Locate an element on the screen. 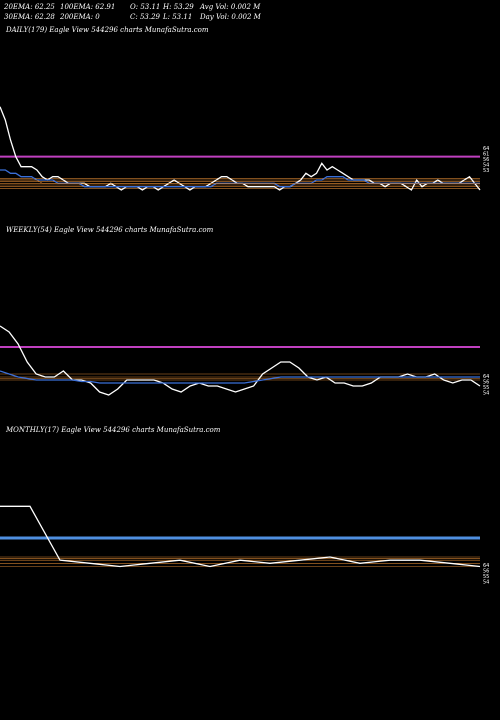  weekly-tick-label: 56 is located at coordinates (486, 383).